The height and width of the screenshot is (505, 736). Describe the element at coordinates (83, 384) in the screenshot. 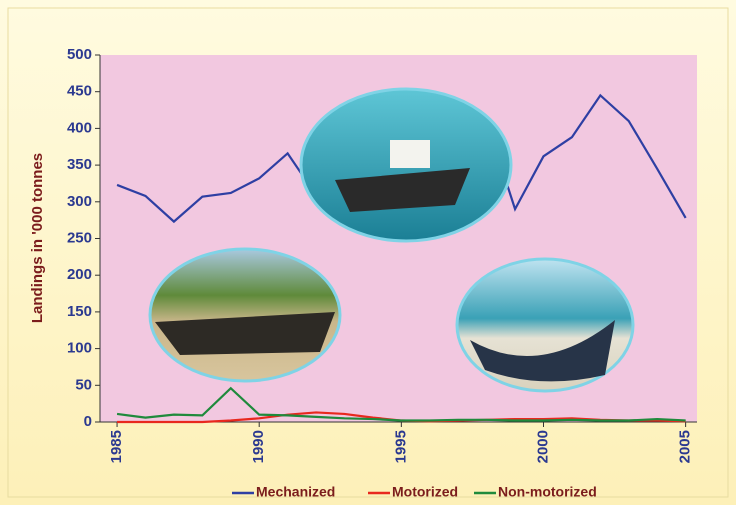

I see `y-tick-label: 50` at that location.